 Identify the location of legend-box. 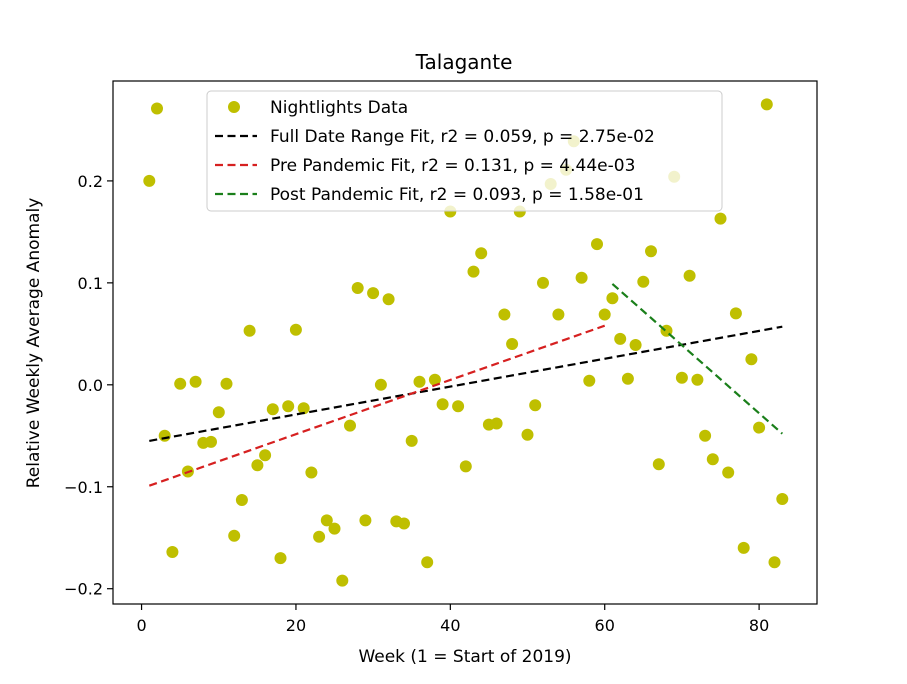
(464, 151).